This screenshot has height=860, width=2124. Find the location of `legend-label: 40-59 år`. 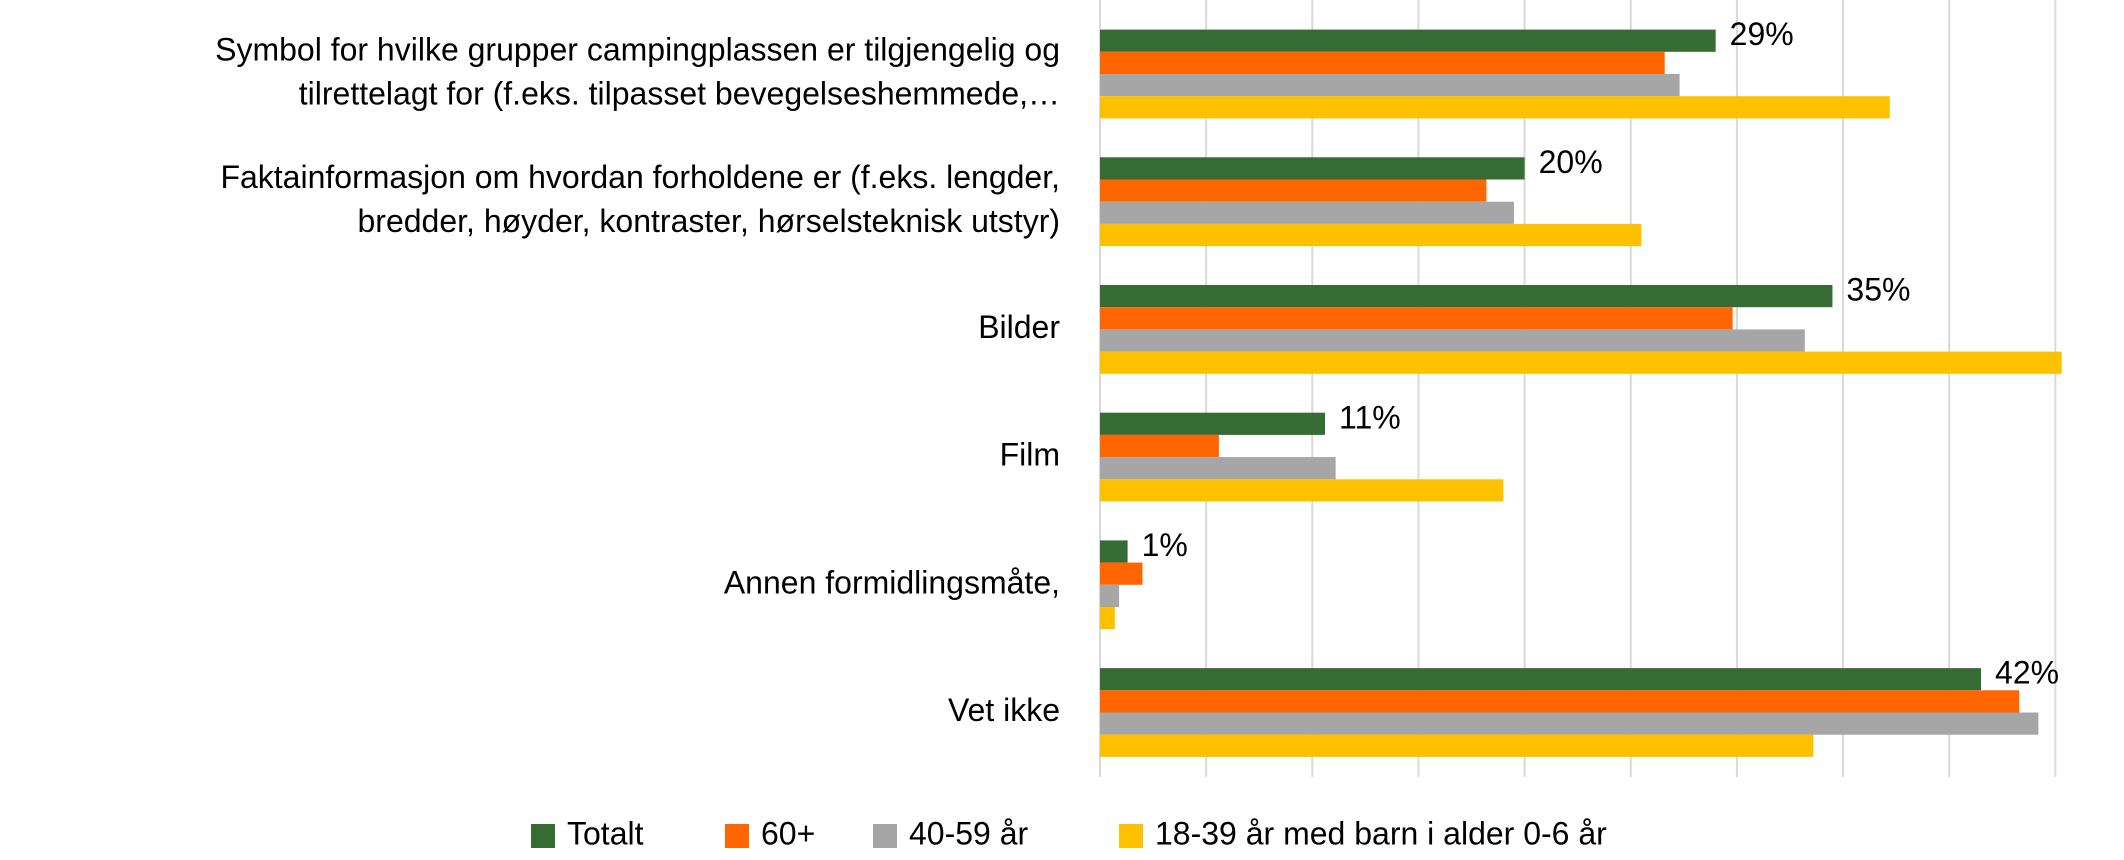

legend-label: 40-59 år is located at coordinates (969, 833).